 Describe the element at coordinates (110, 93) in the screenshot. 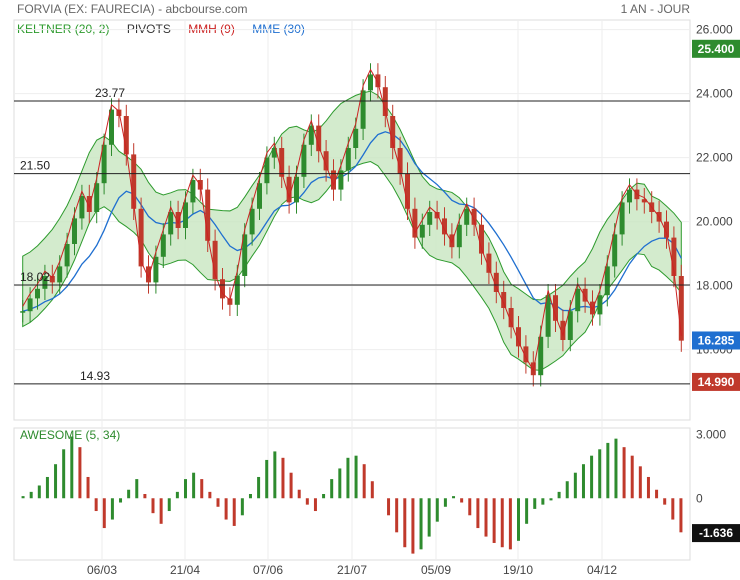

I see `pivot-label: 23.77` at that location.